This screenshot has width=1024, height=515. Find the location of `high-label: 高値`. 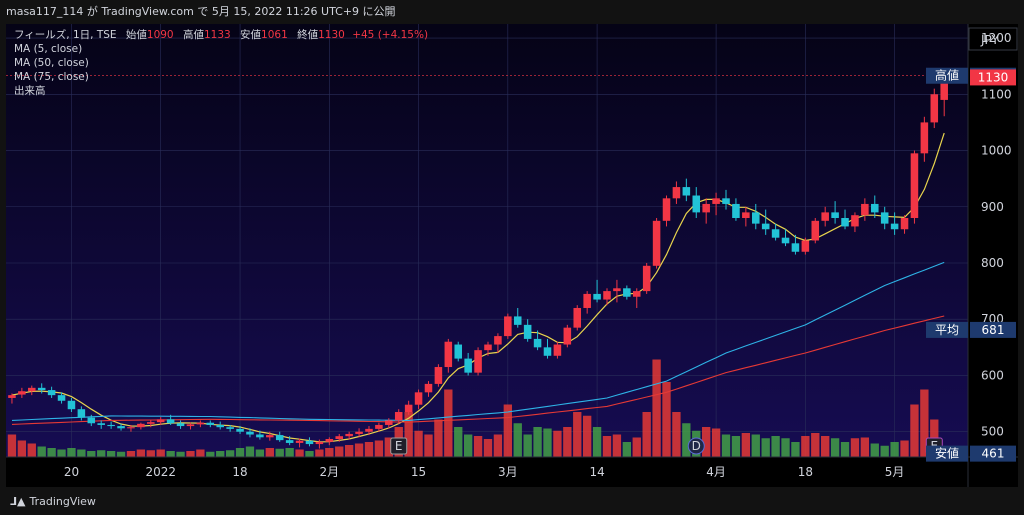

high-label: 高値 is located at coordinates (193, 35).